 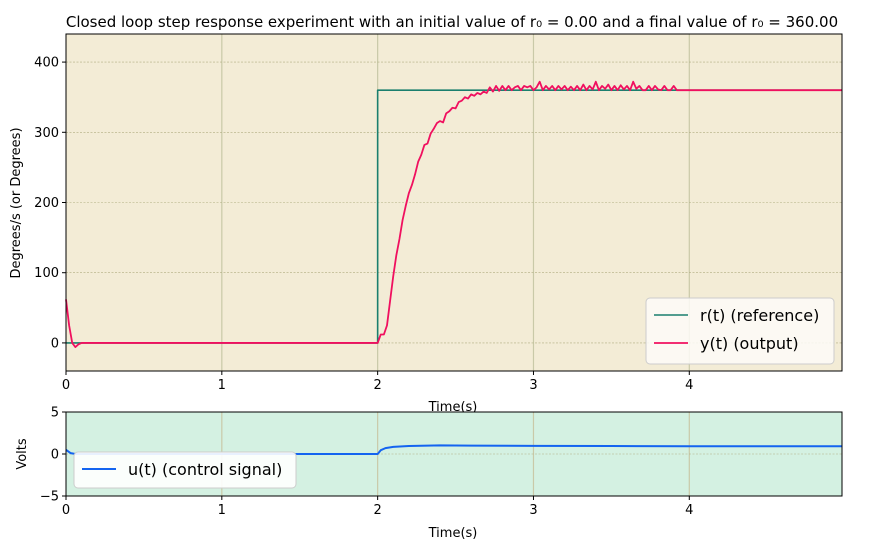 I want to click on control-y-tick-label: 0, so click(x=55, y=455).